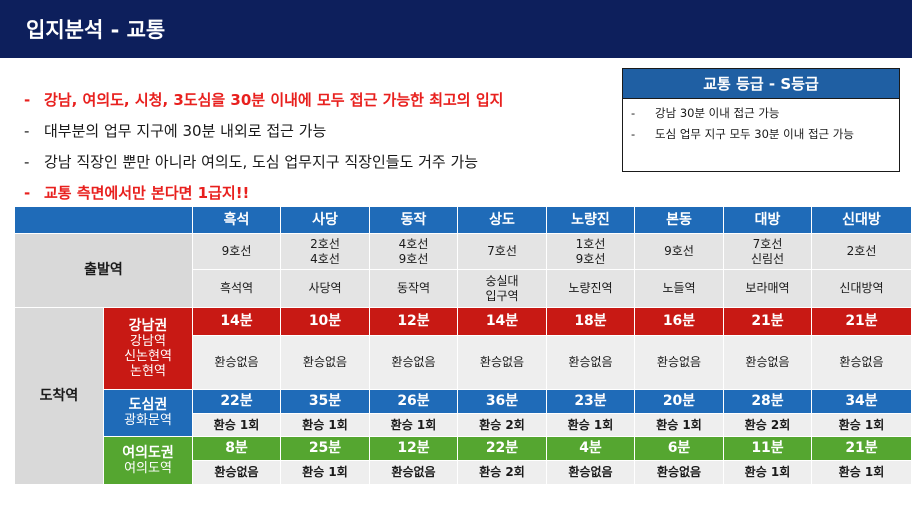  I want to click on bullet-item: - 강남 직장인 뿐만 아니라 여의도, 도심 업무지구 직장인들도 거주 가능, so click(251, 162).